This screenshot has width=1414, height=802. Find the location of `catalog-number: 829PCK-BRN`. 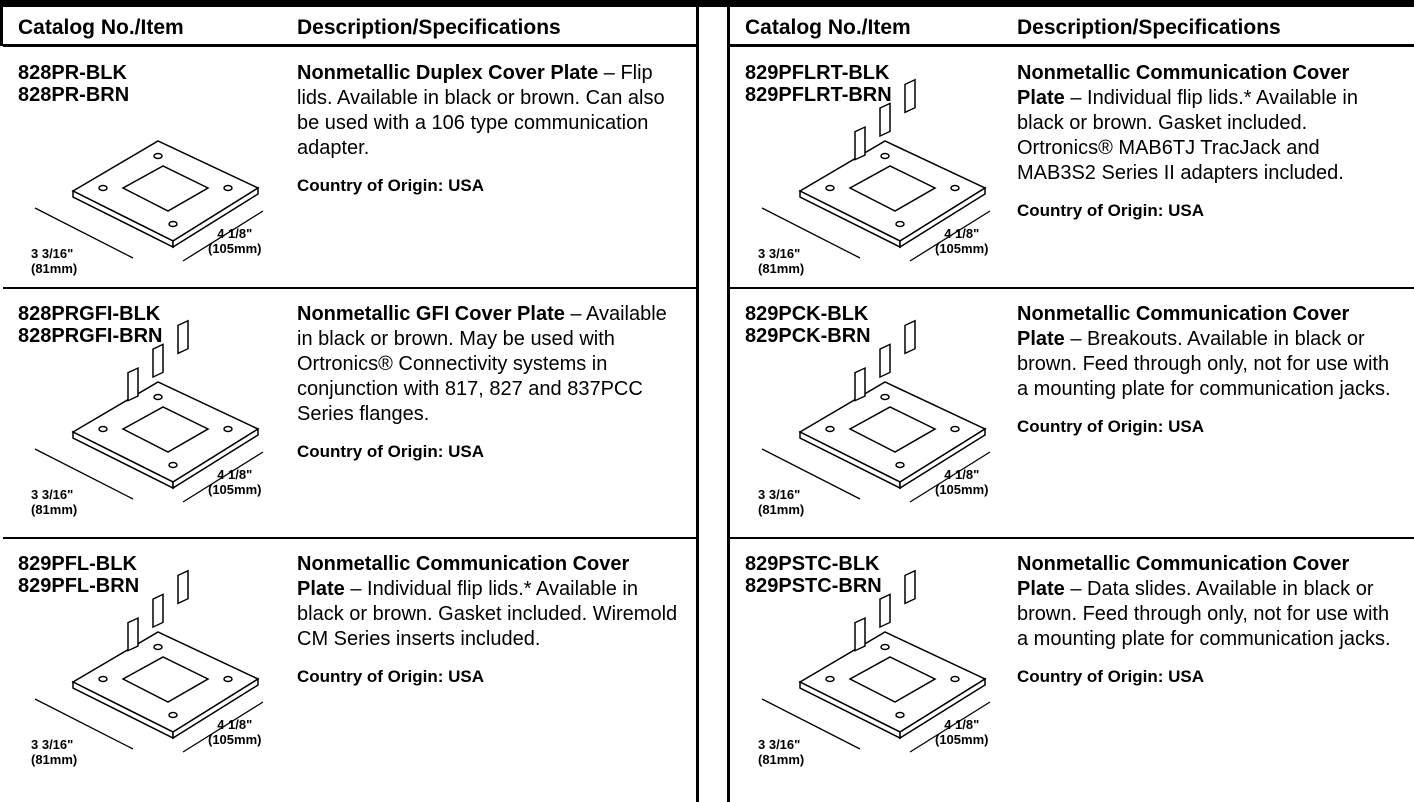

catalog-number: 829PCK-BRN is located at coordinates (808, 336).